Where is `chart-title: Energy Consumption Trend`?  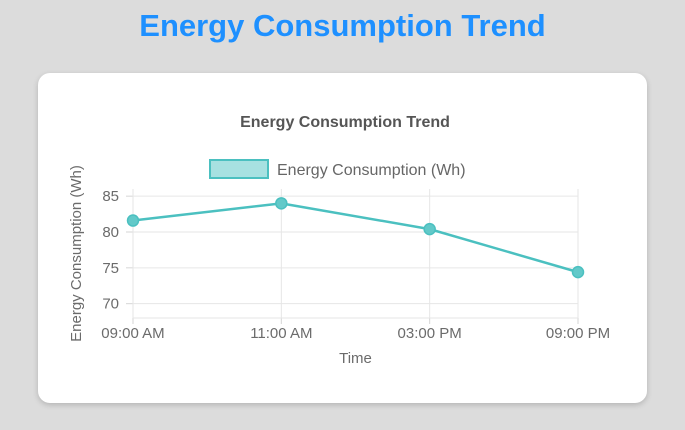 chart-title: Energy Consumption Trend is located at coordinates (345, 122).